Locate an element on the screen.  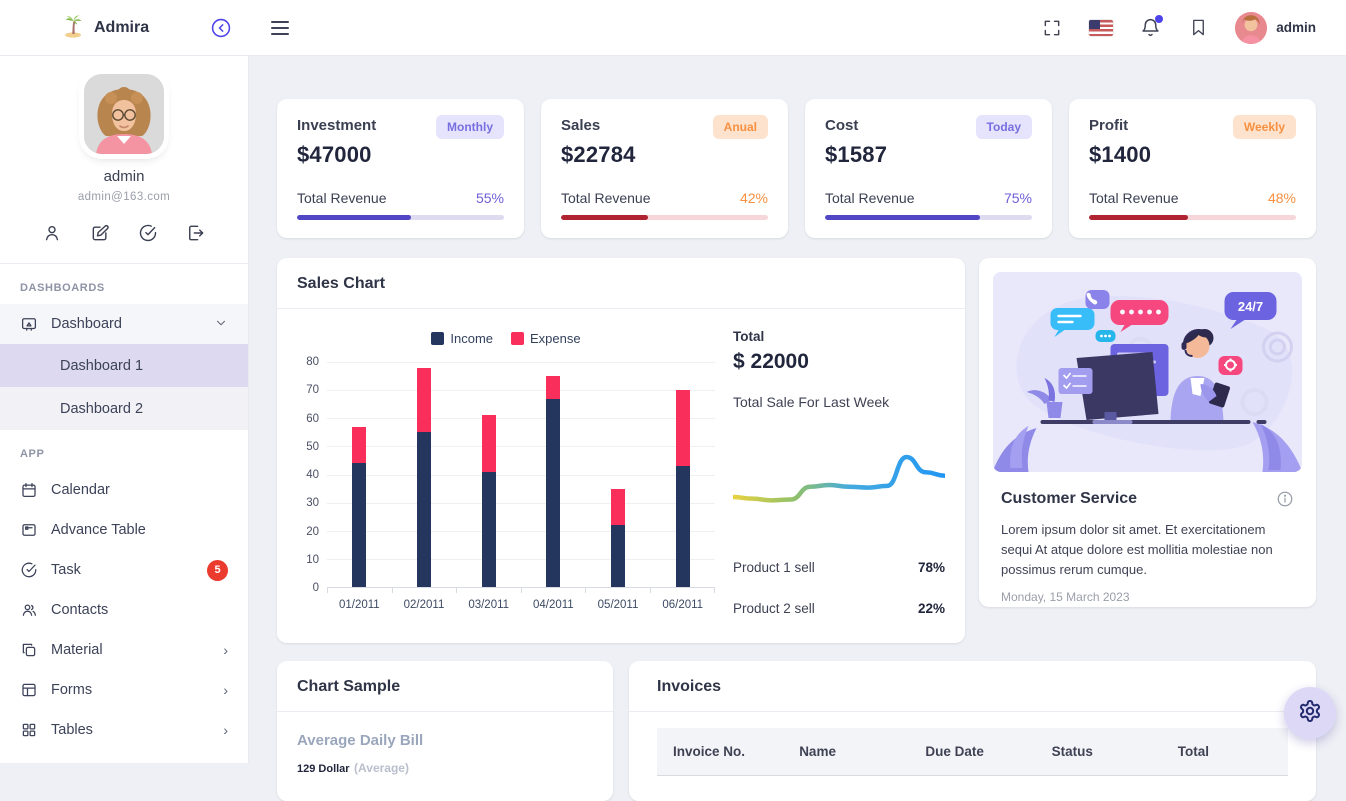
metric-note: (Average) is located at coordinates (381, 768).